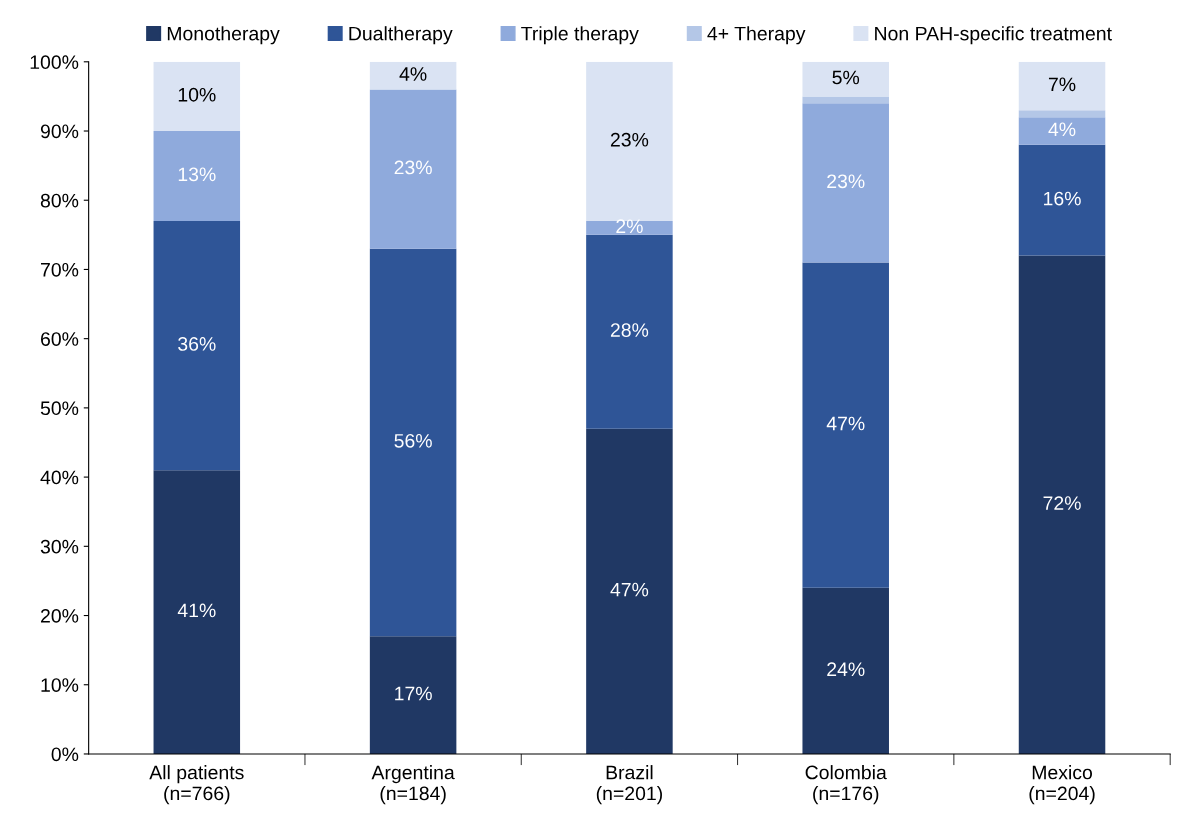 The image size is (1182, 824). I want to click on y-tick-label: 100%, so click(54, 62).